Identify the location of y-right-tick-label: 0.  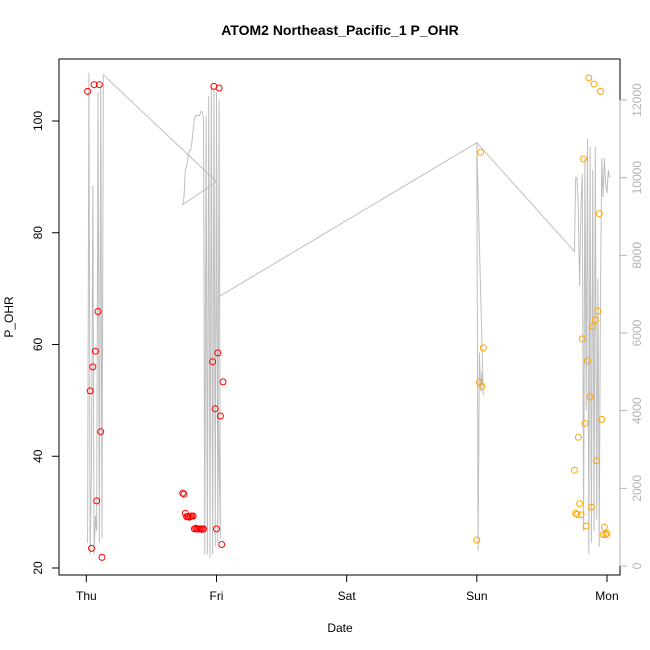
(637, 565).